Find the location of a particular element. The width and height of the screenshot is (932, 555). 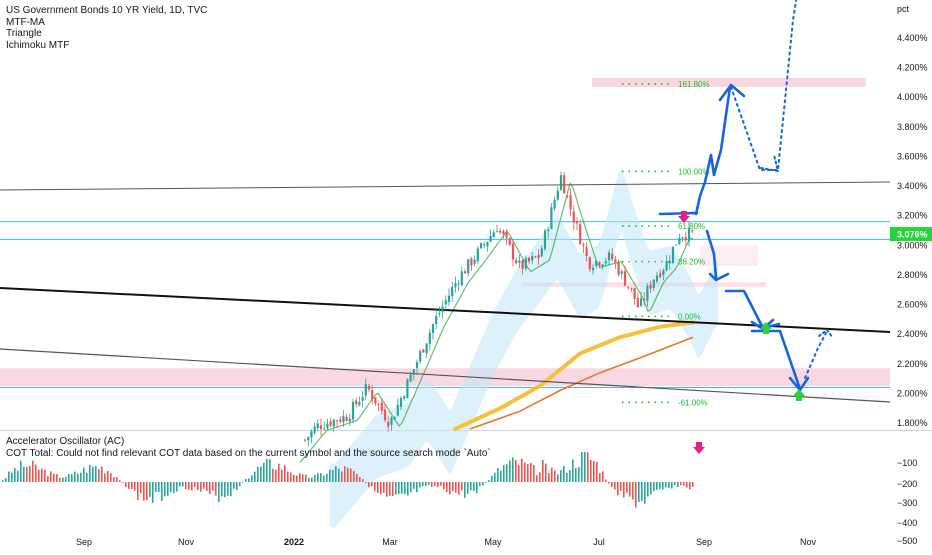

indicator-mtf-ma: MTF-MA is located at coordinates (25, 22).